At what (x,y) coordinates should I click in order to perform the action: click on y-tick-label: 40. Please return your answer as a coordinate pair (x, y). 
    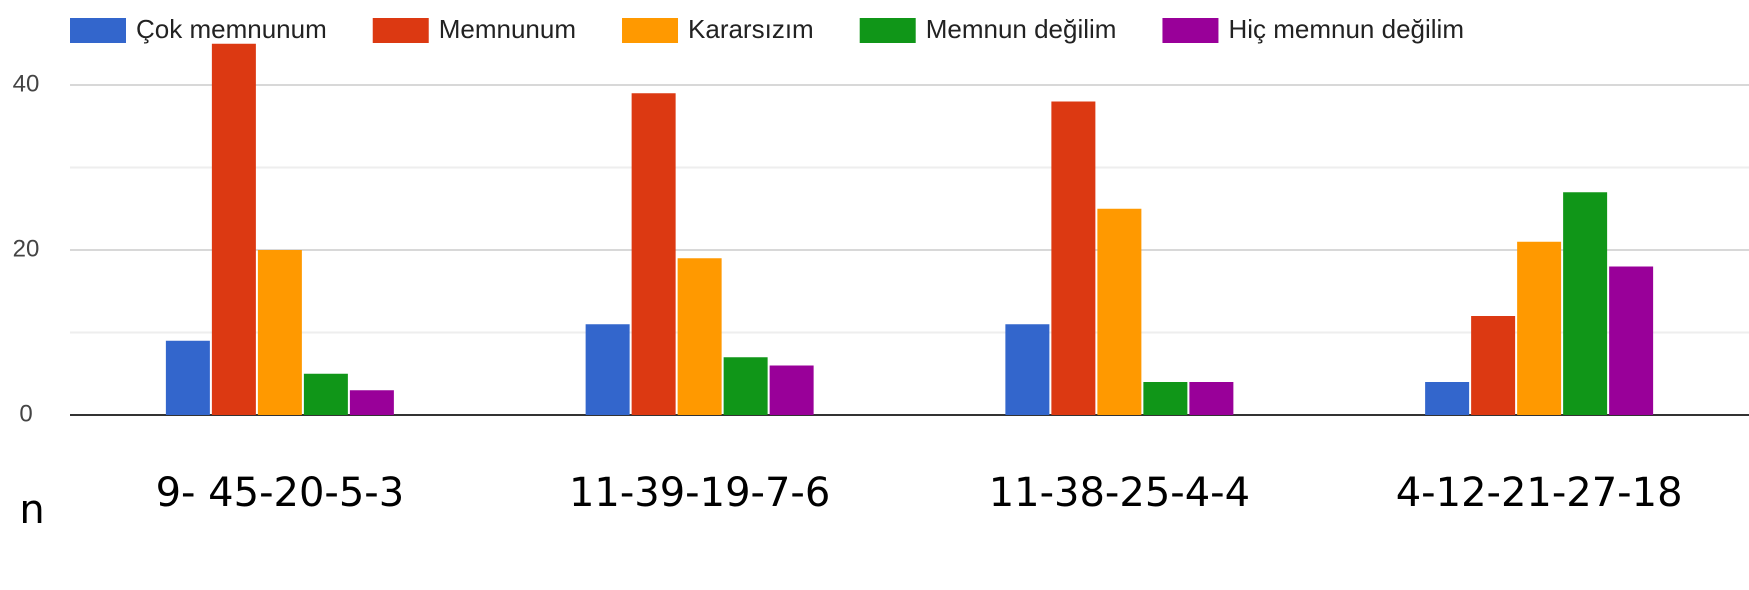
    Looking at the image, I should click on (26, 83).